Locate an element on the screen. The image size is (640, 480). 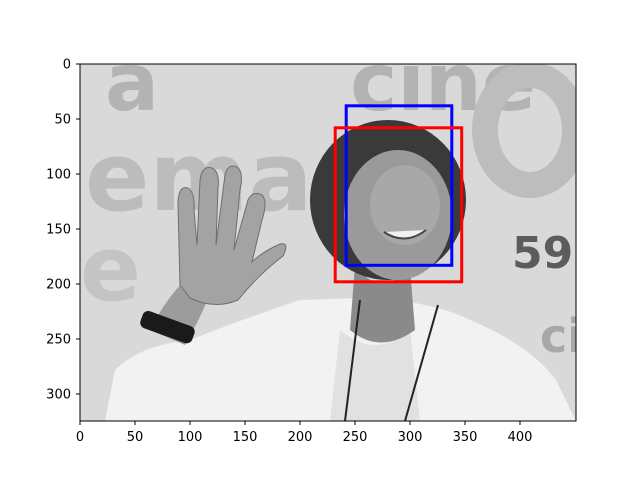
y-tick-label: 0 is located at coordinates (67, 65).